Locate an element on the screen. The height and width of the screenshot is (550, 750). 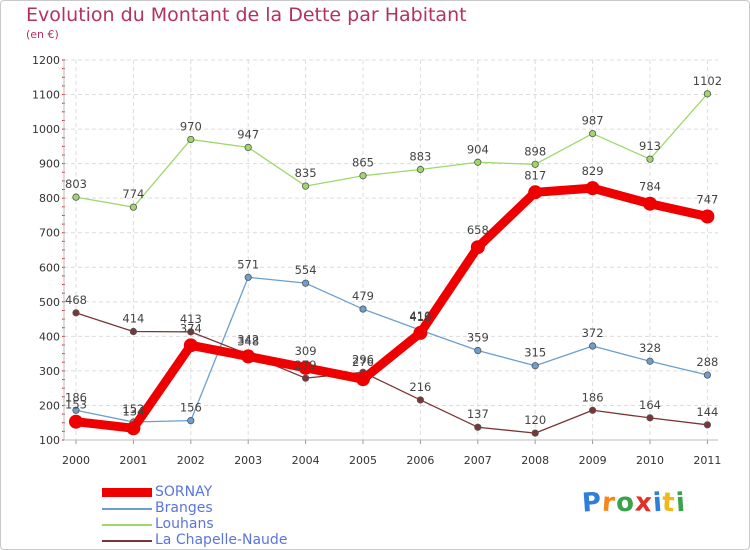
legend-item: La Chapelle-Naude is located at coordinates (232, 540).